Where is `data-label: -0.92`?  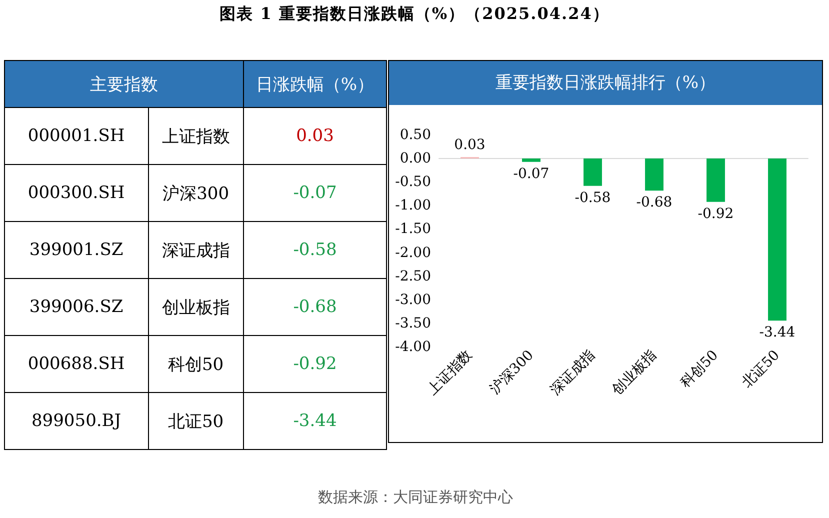 data-label: -0.92 is located at coordinates (716, 214).